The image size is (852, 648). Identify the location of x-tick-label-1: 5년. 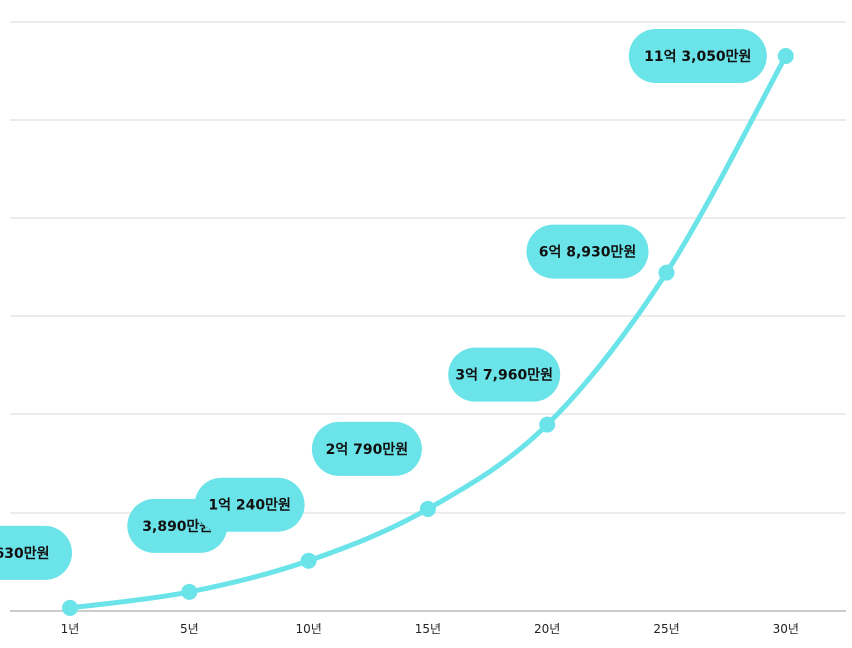
(189, 629).